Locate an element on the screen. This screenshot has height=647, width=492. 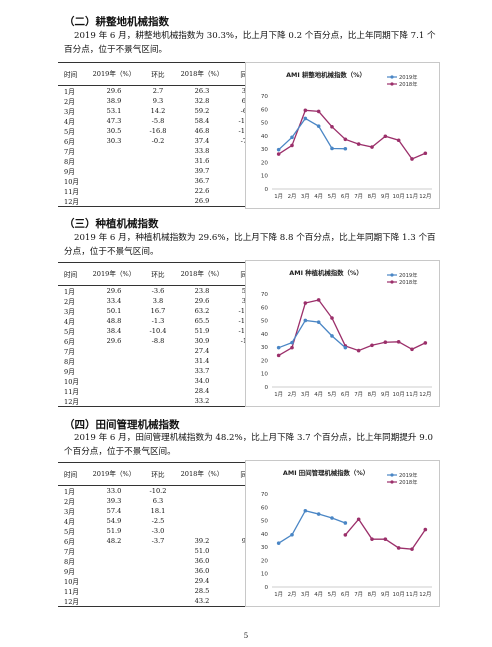
table-cell: 18.1 is located at coordinates (158, 511).